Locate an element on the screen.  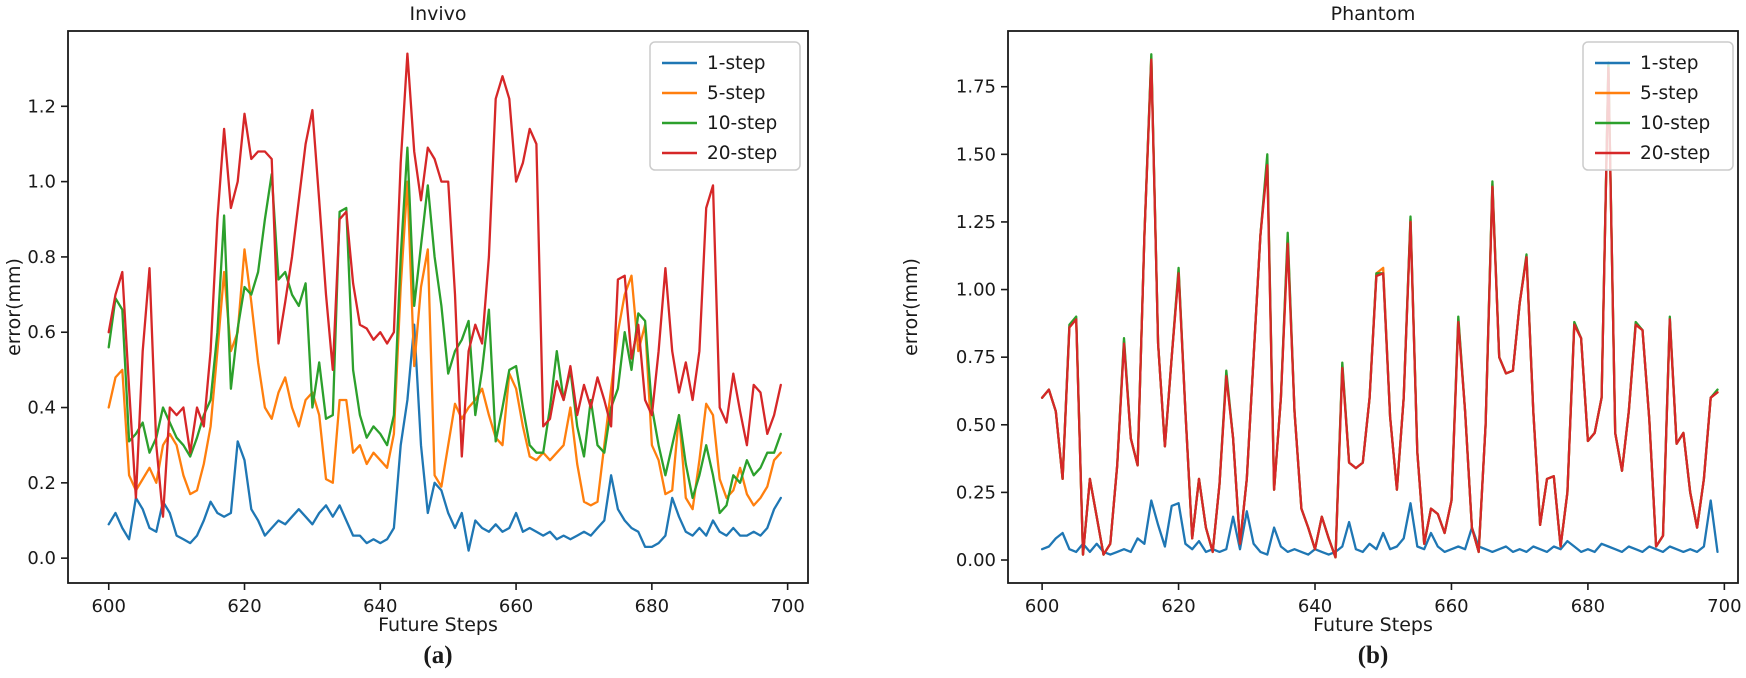
subfigure-caption: (a) is located at coordinates (437, 655).